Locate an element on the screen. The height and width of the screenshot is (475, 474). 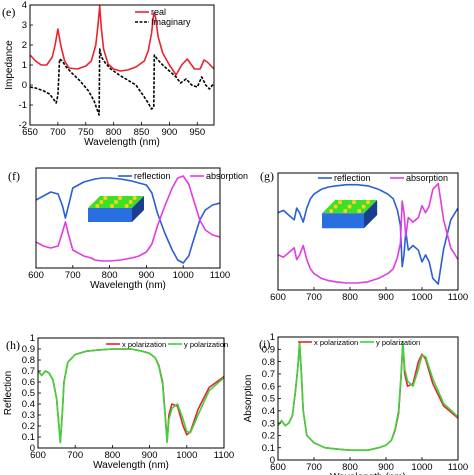
panel-label-i: (i) is located at coordinates (264, 344).